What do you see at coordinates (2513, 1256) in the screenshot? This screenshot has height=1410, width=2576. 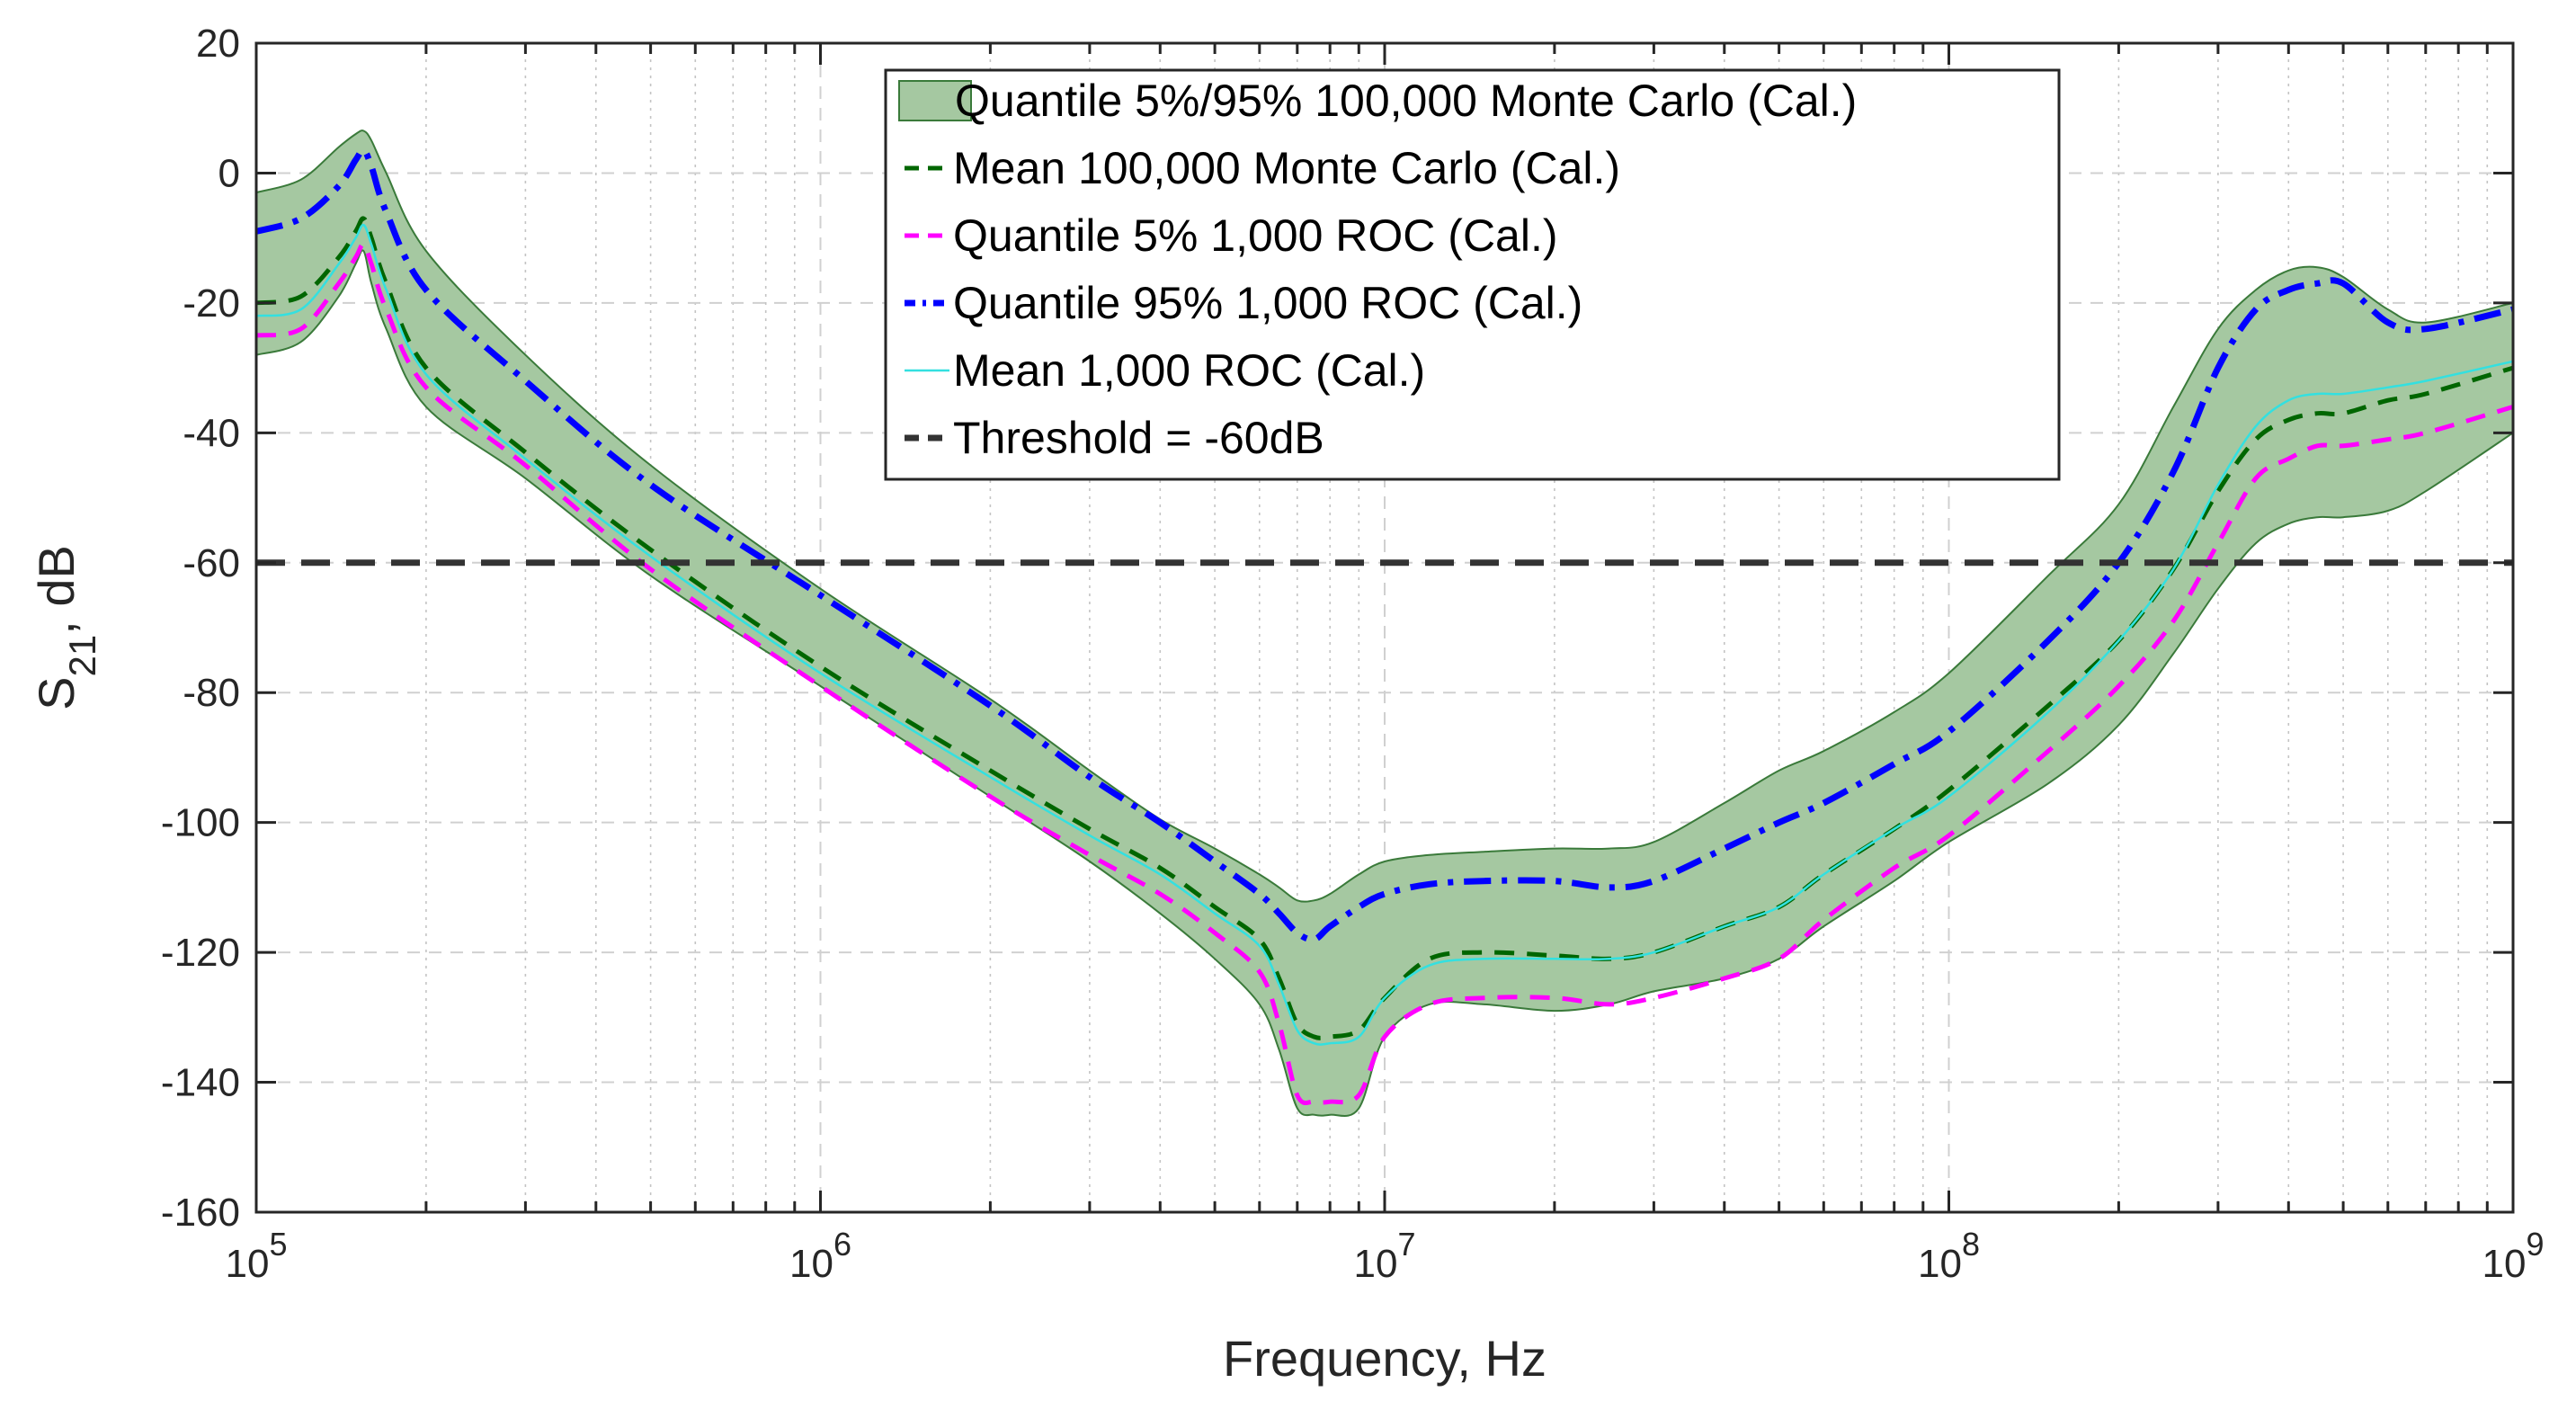 I see `x-tick-label: 10⁹` at bounding box center [2513, 1256].